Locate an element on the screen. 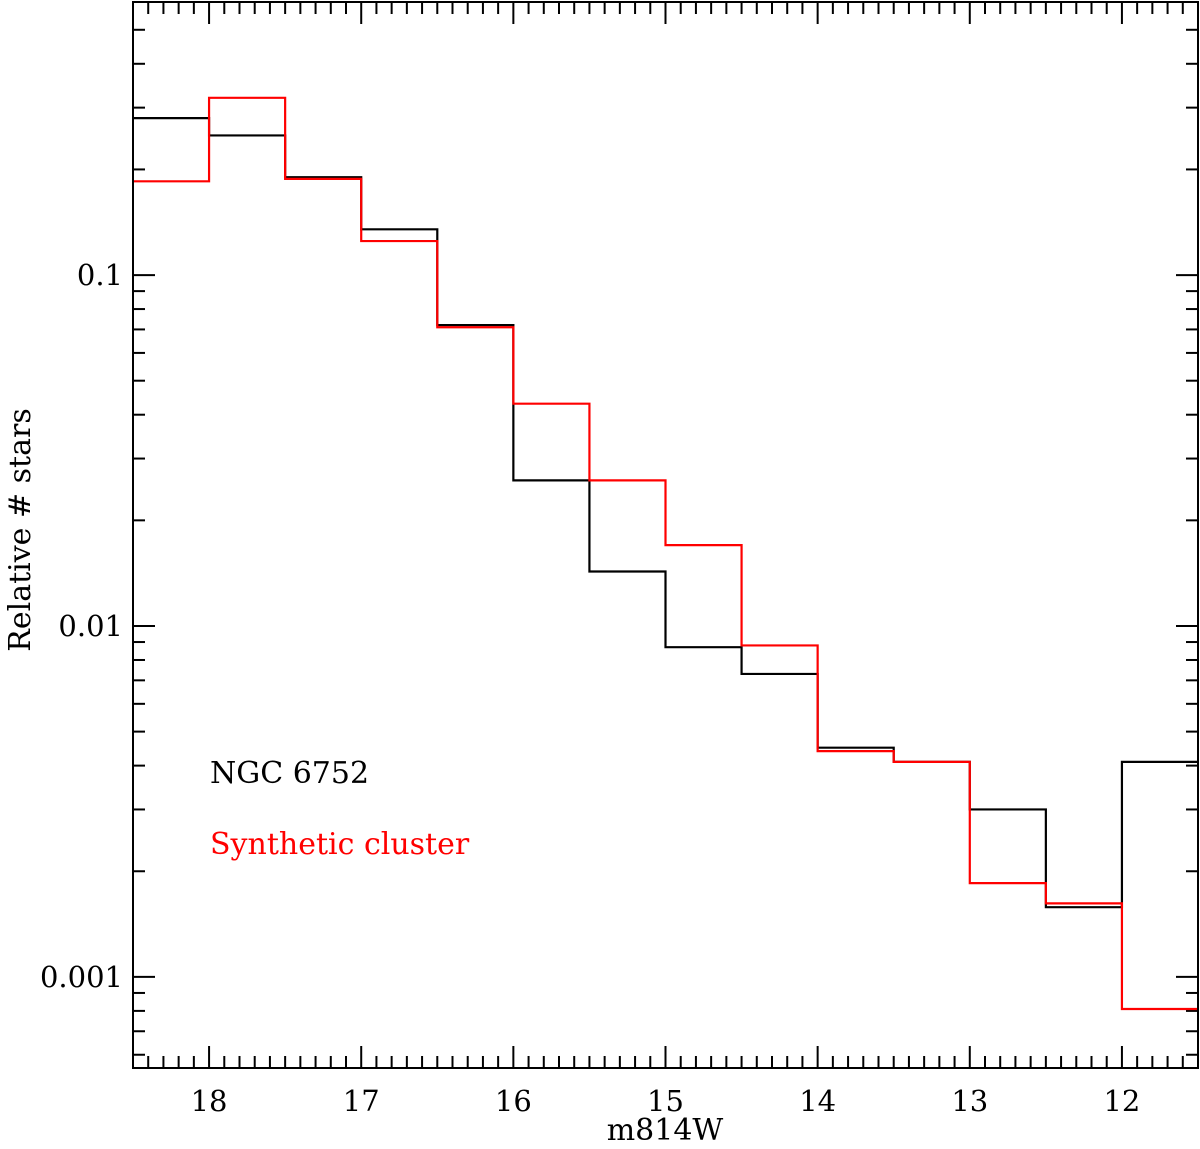 The height and width of the screenshot is (1149, 1200). legend-label-synthetic-cluster: Synthetic cluster is located at coordinates (340, 844).